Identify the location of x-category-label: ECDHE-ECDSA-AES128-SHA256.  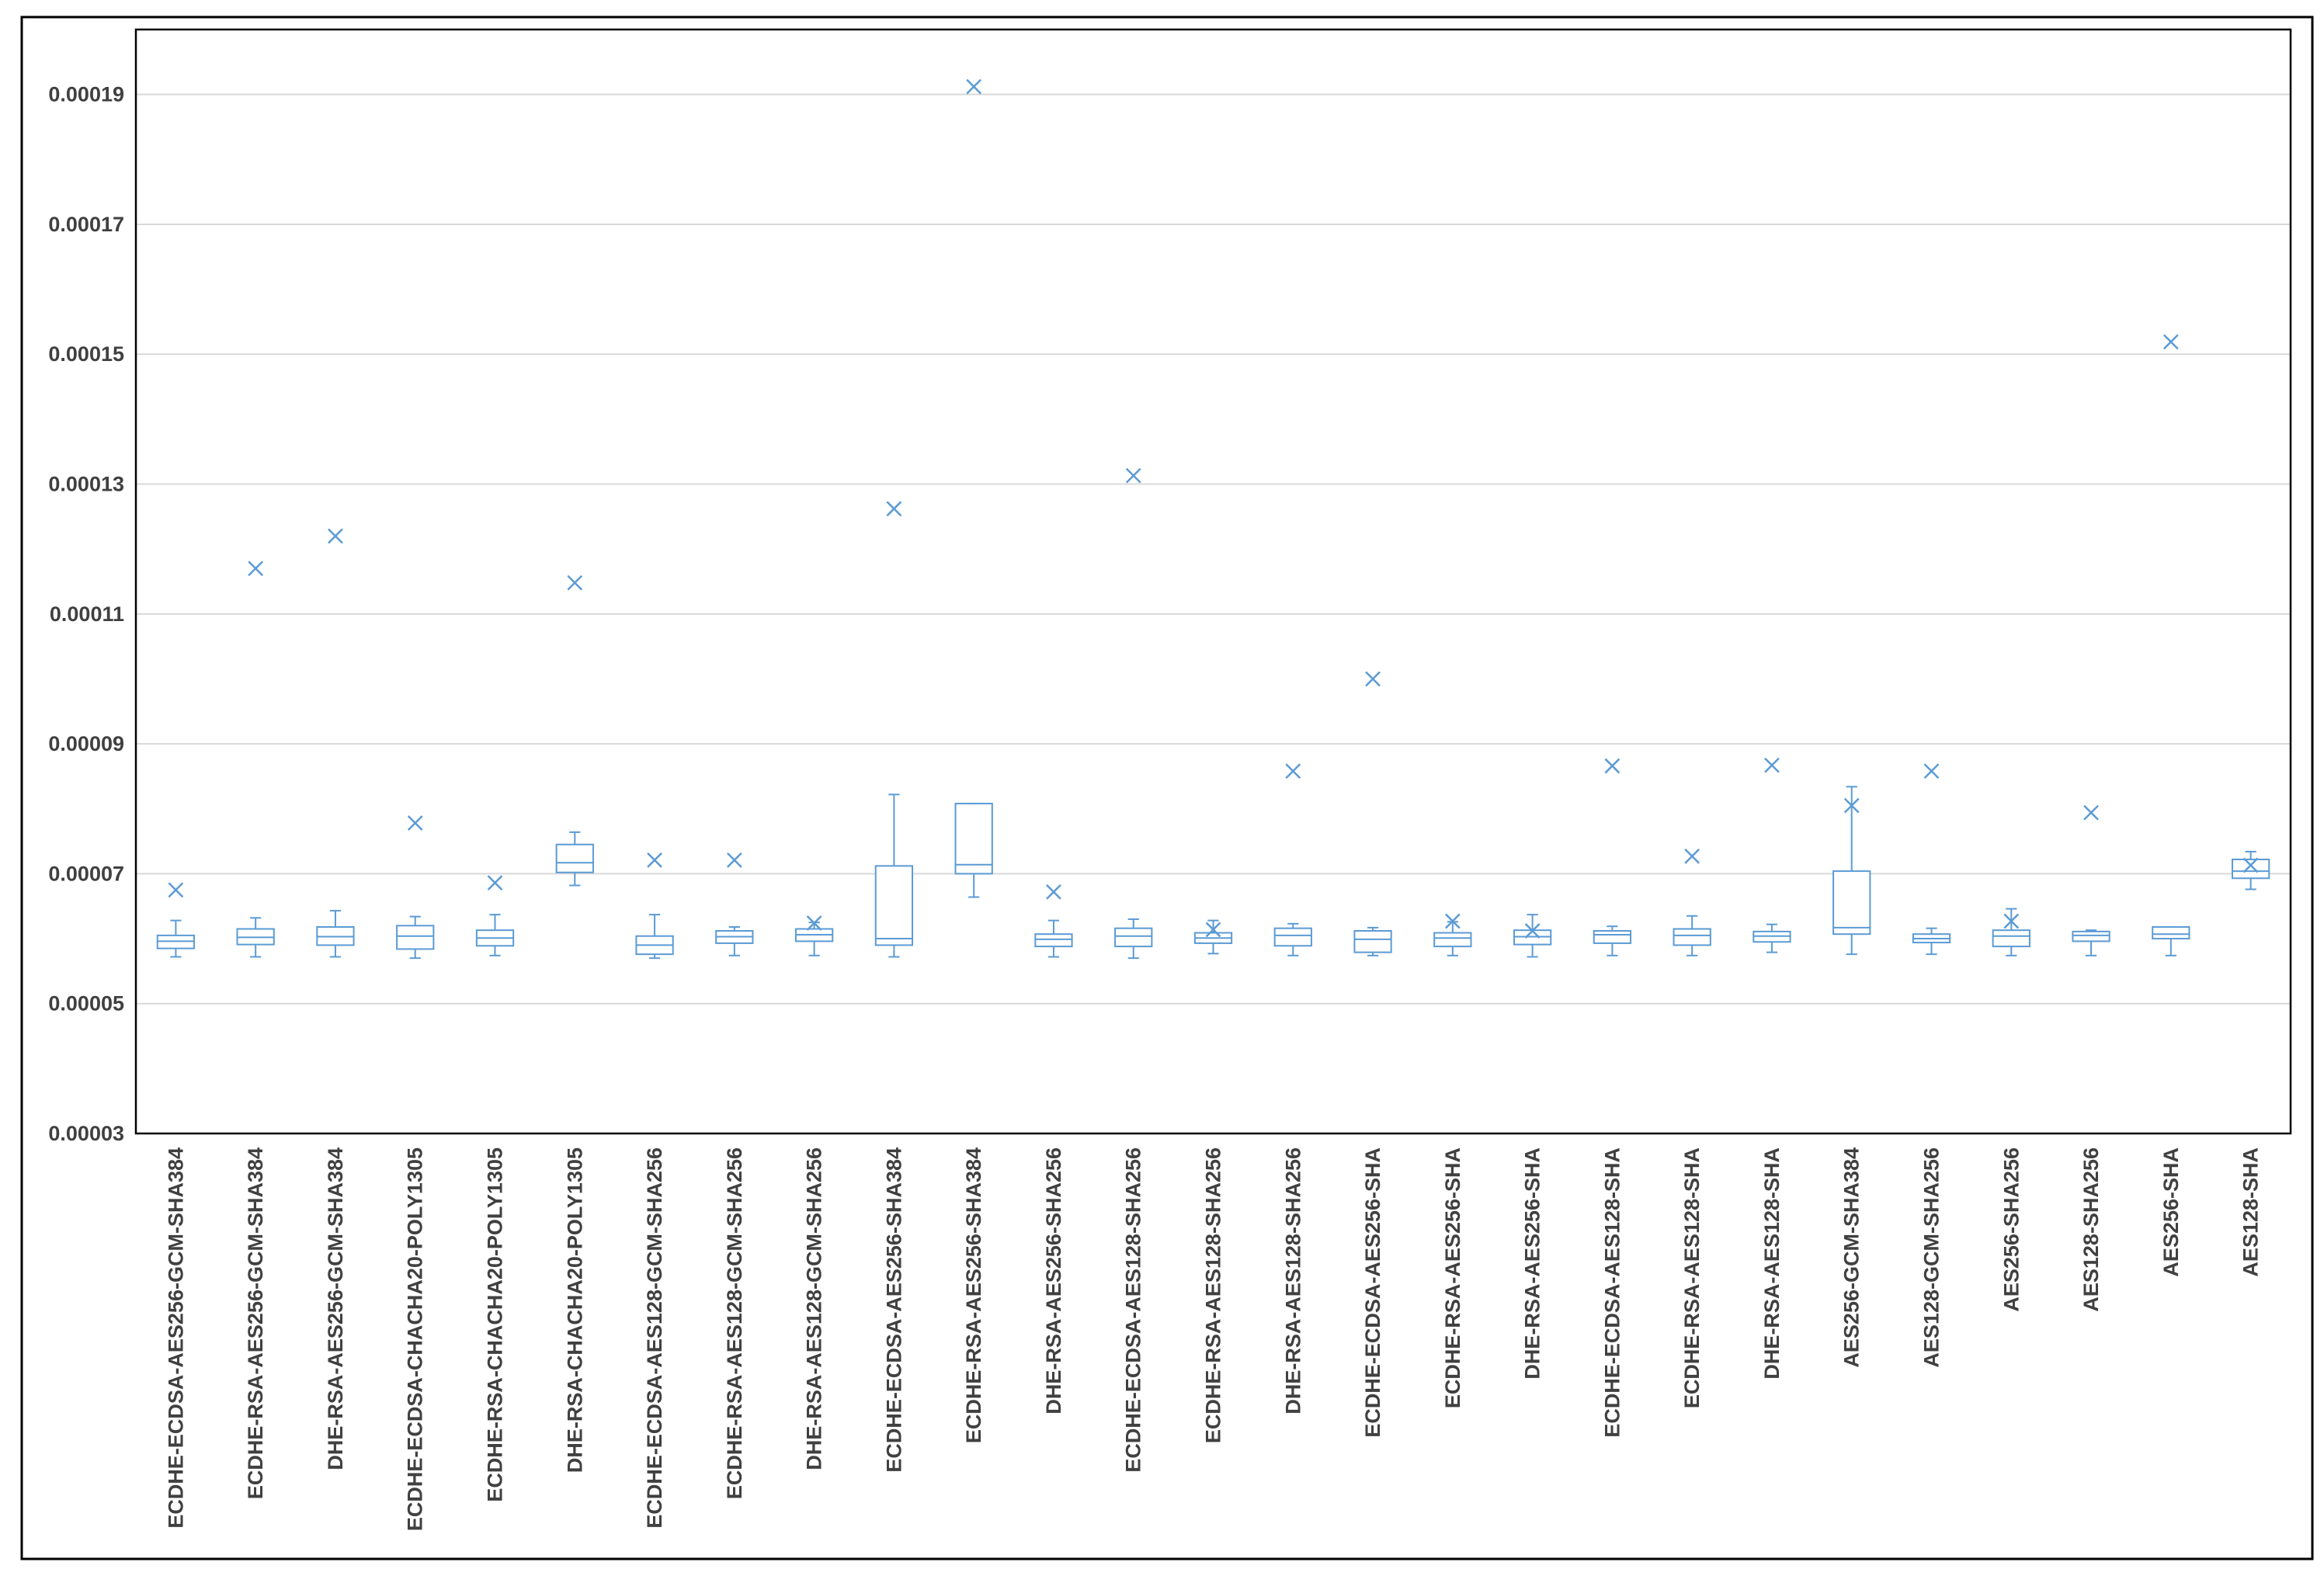
(1133, 1310).